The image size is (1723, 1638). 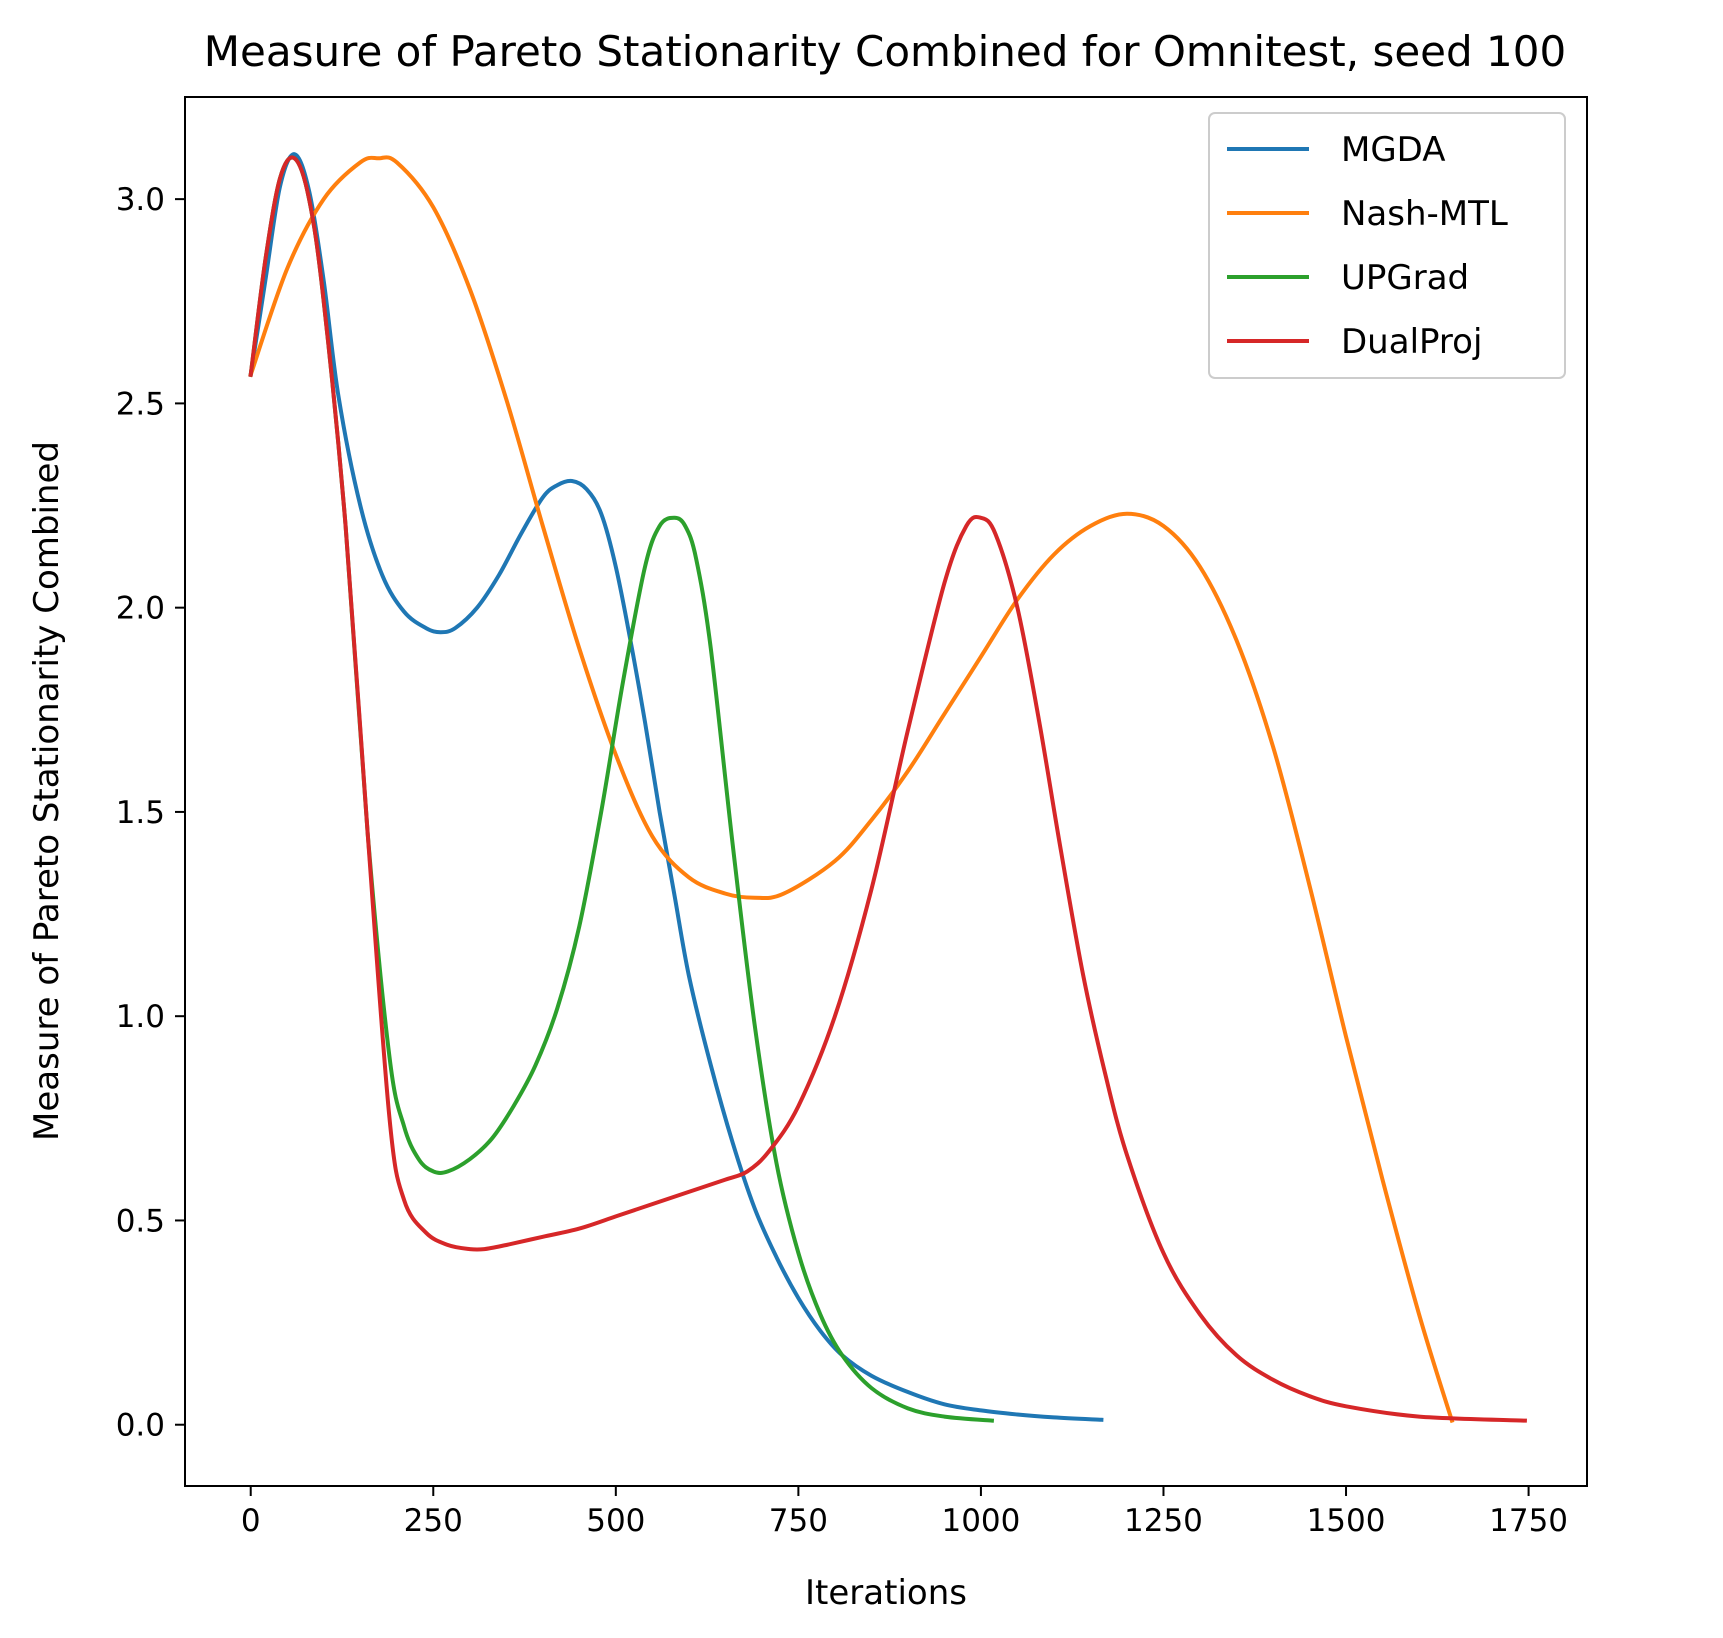 What do you see at coordinates (140, 1426) in the screenshot?
I see `y-tick-label: 0.0` at bounding box center [140, 1426].